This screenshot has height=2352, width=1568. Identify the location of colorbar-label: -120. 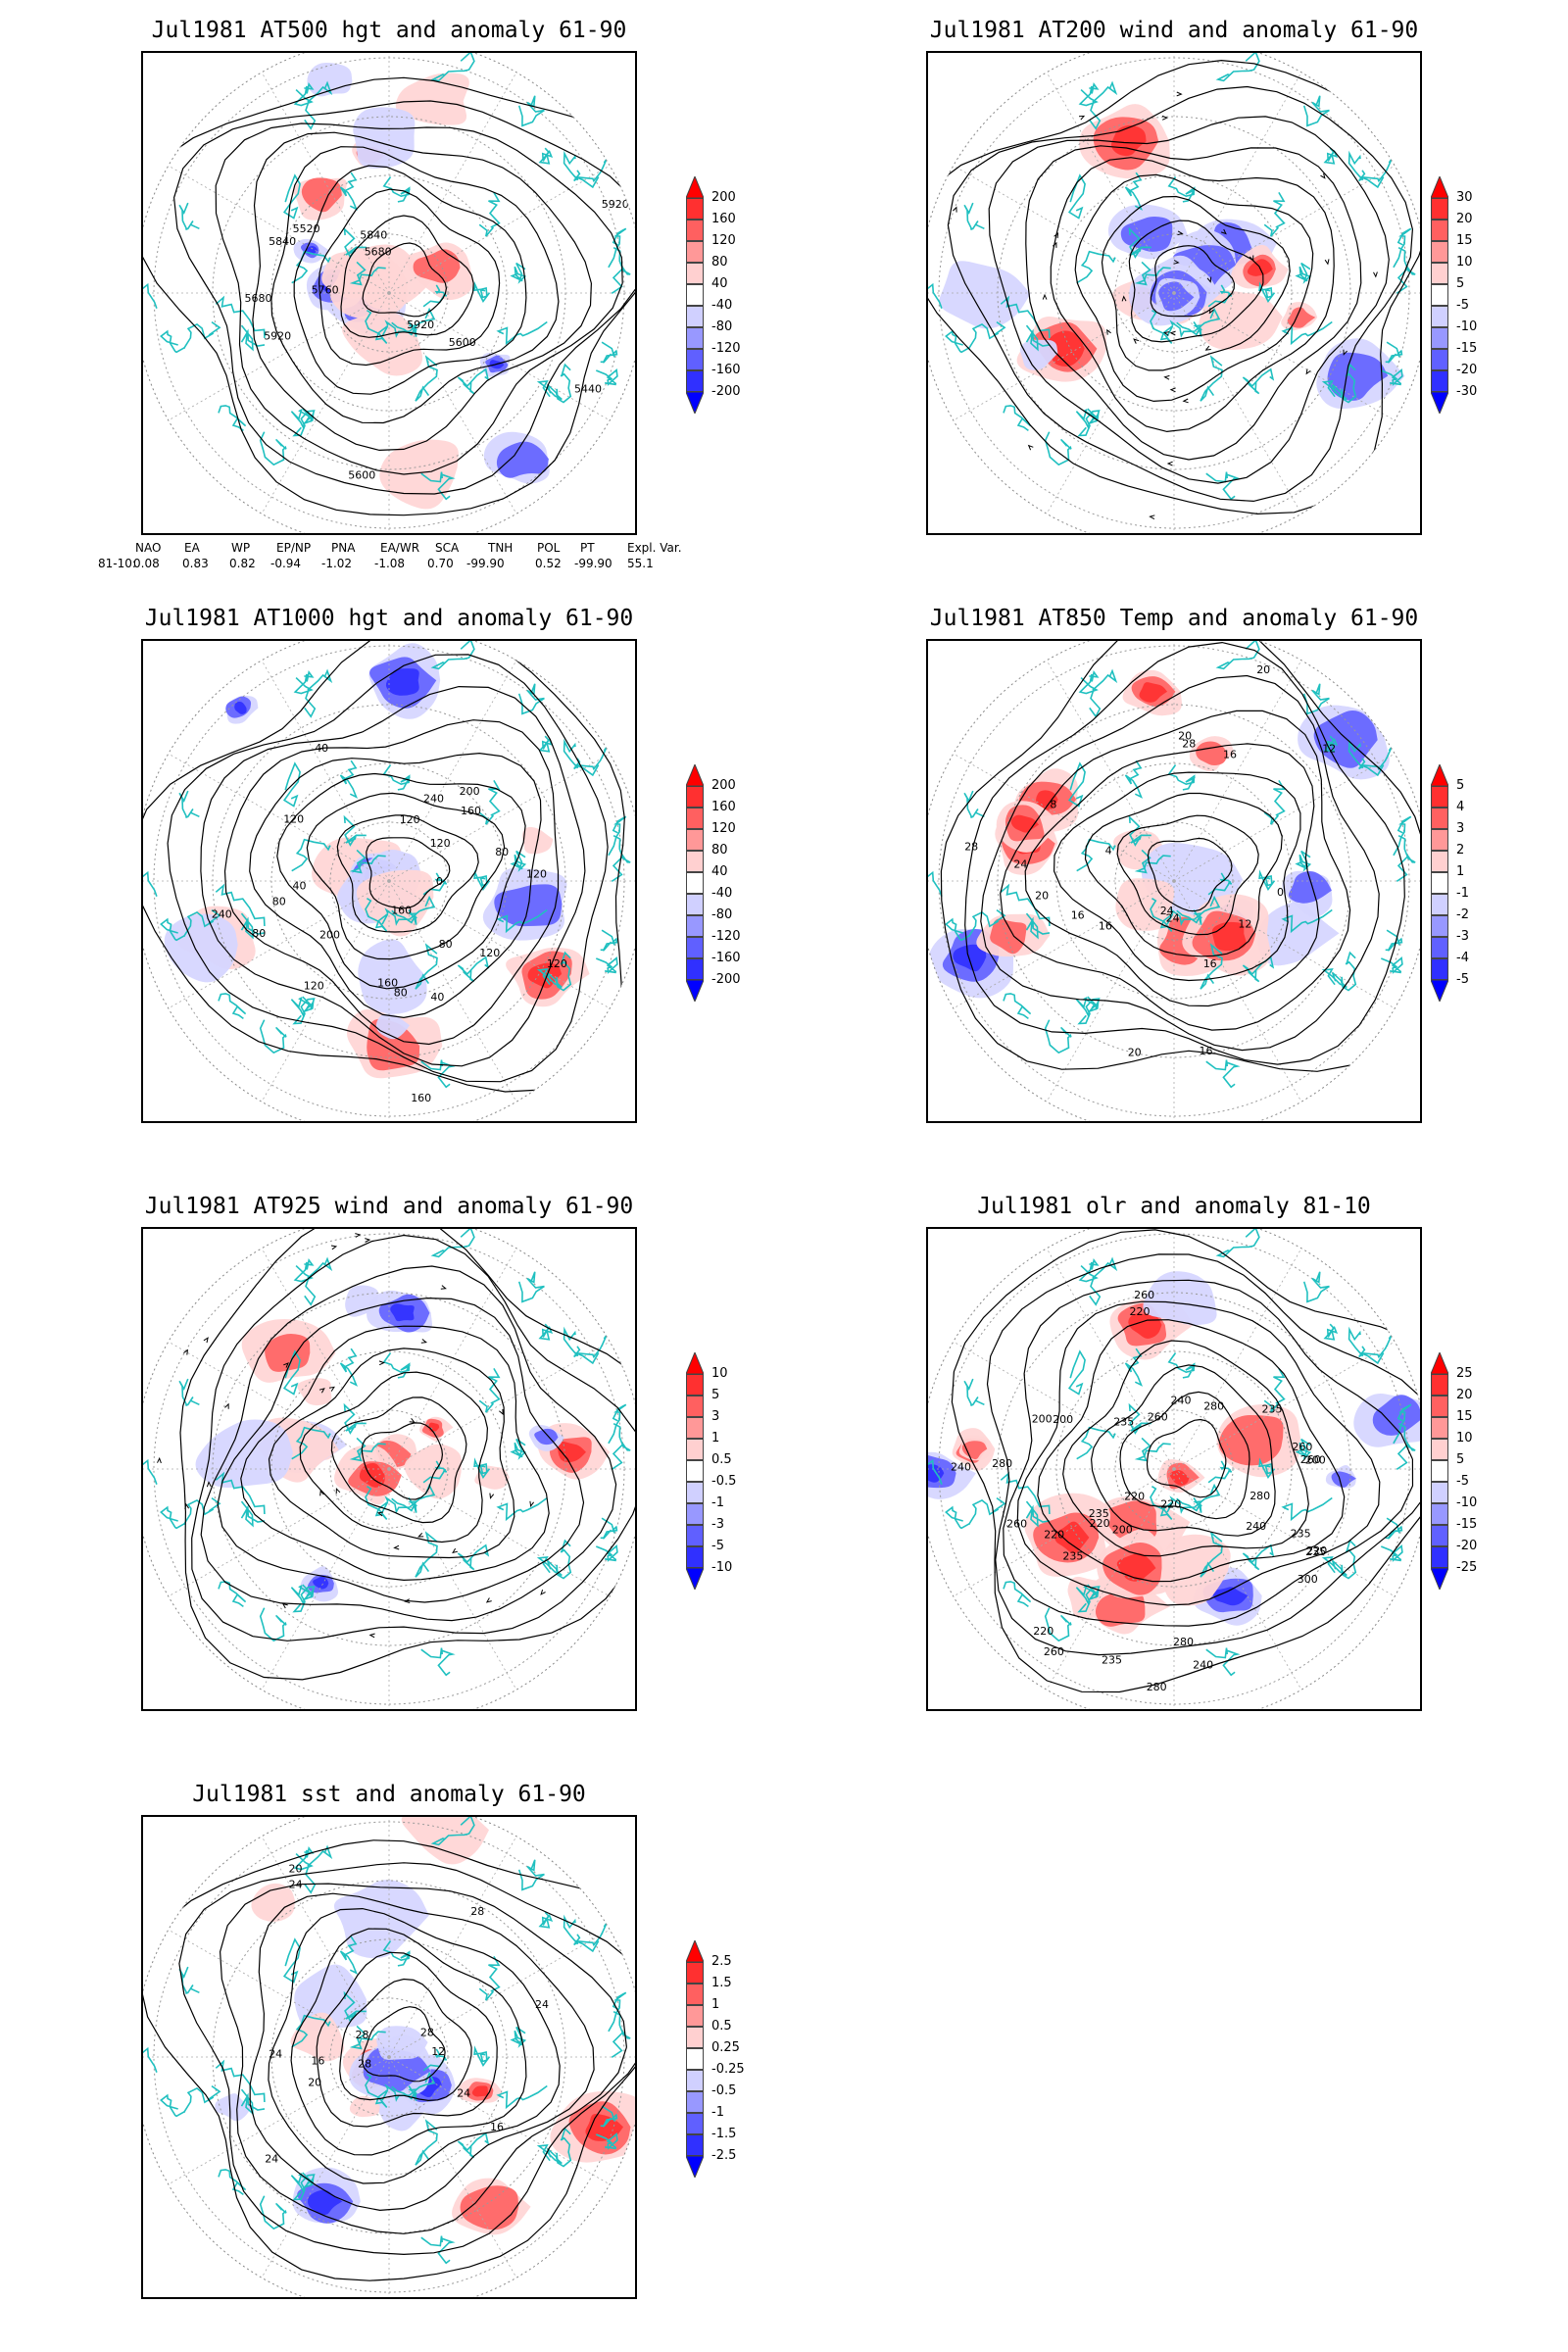
(726, 936).